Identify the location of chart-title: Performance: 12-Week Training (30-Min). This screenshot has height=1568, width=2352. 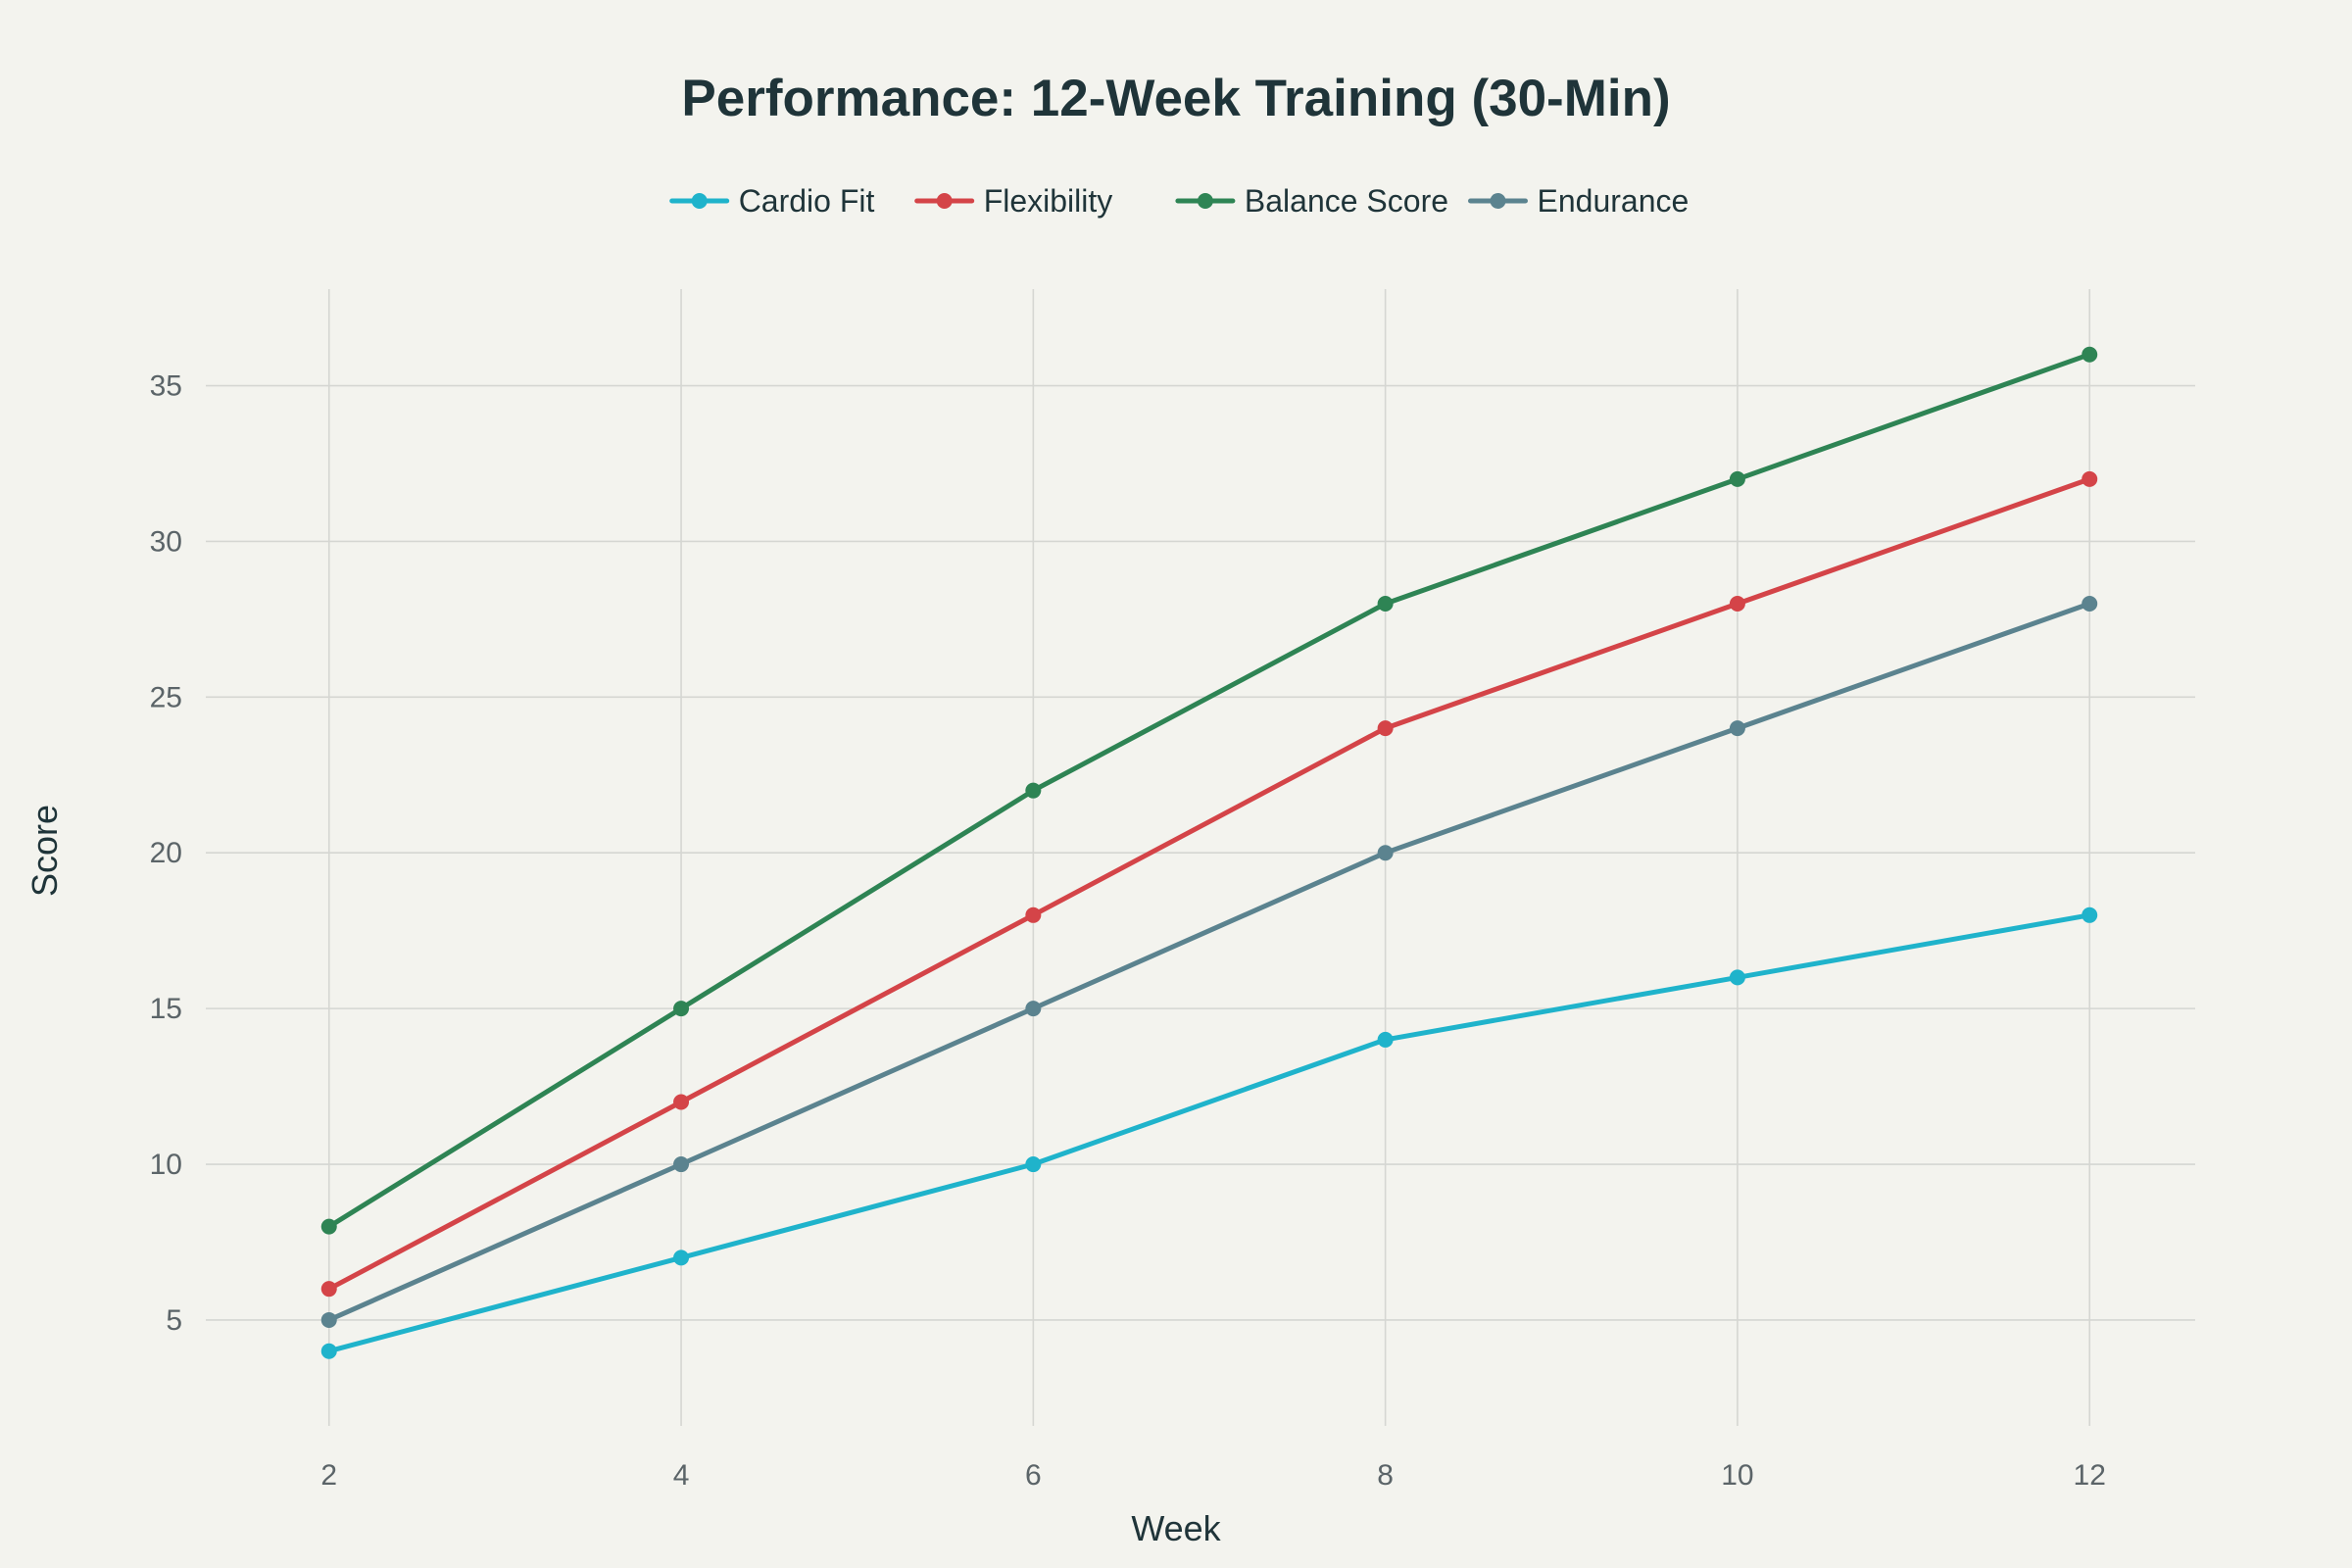
(1175, 98).